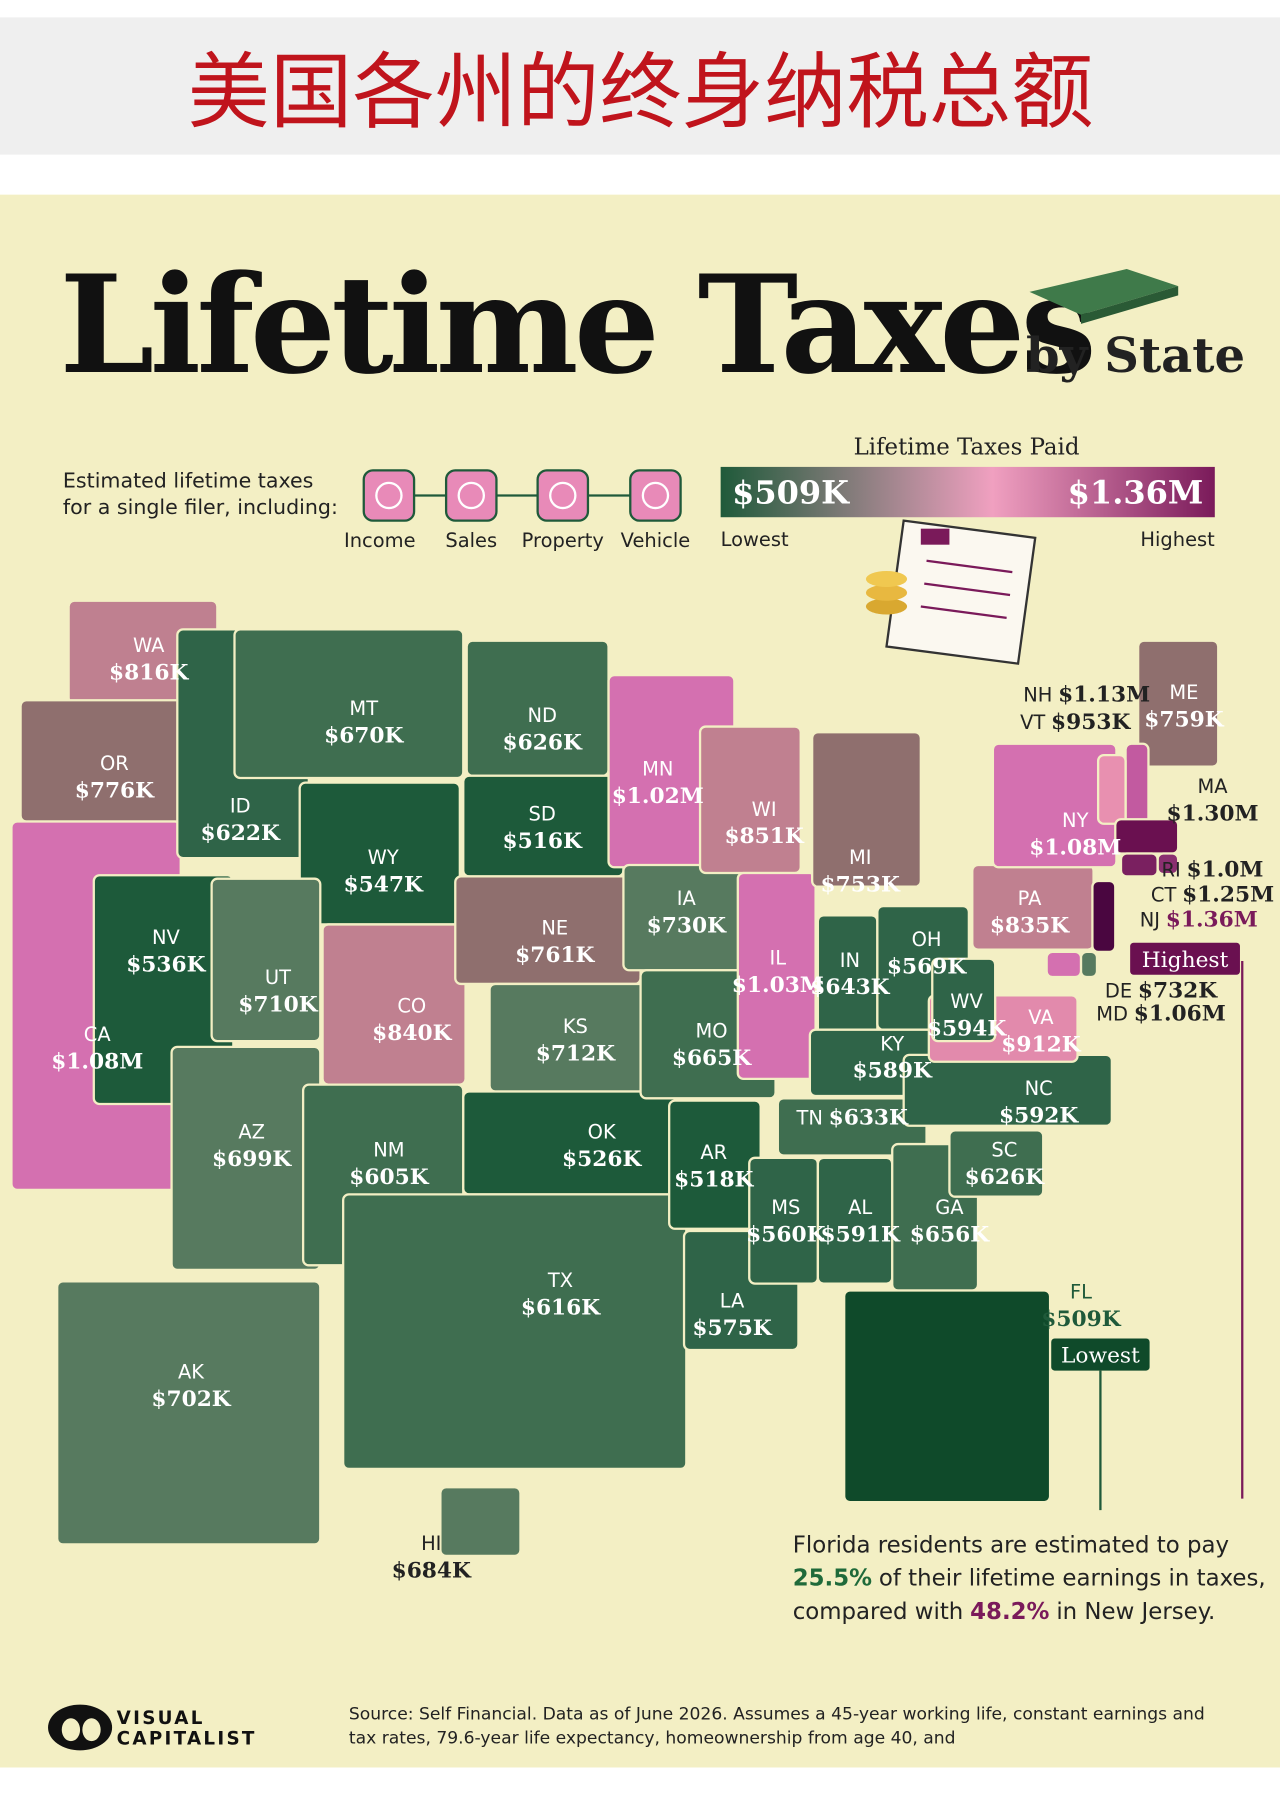 The width and height of the screenshot is (1280, 1794). What do you see at coordinates (786, 1234) in the screenshot?
I see `state-value: $560K` at bounding box center [786, 1234].